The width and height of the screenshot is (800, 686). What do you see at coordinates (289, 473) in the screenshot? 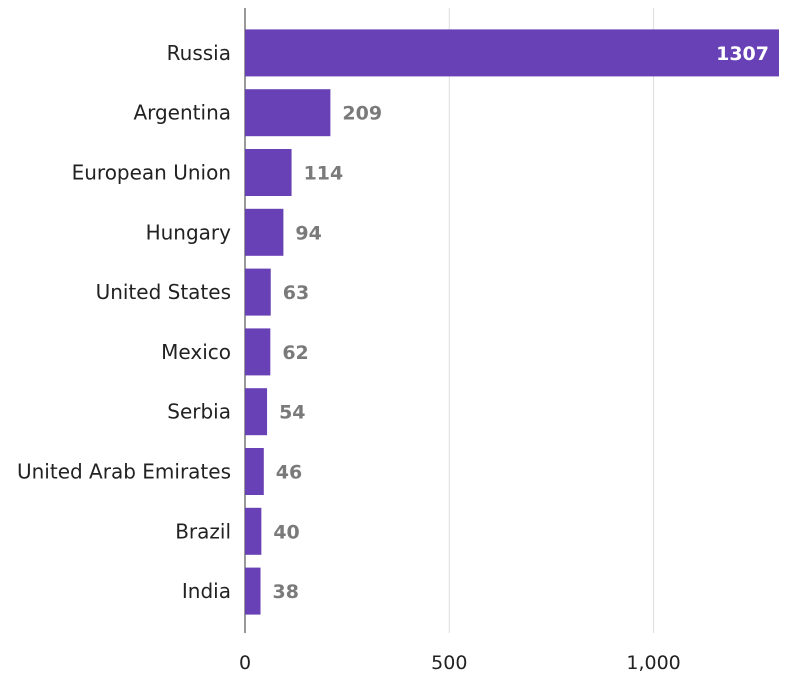
I see `value-label: 46` at bounding box center [289, 473].